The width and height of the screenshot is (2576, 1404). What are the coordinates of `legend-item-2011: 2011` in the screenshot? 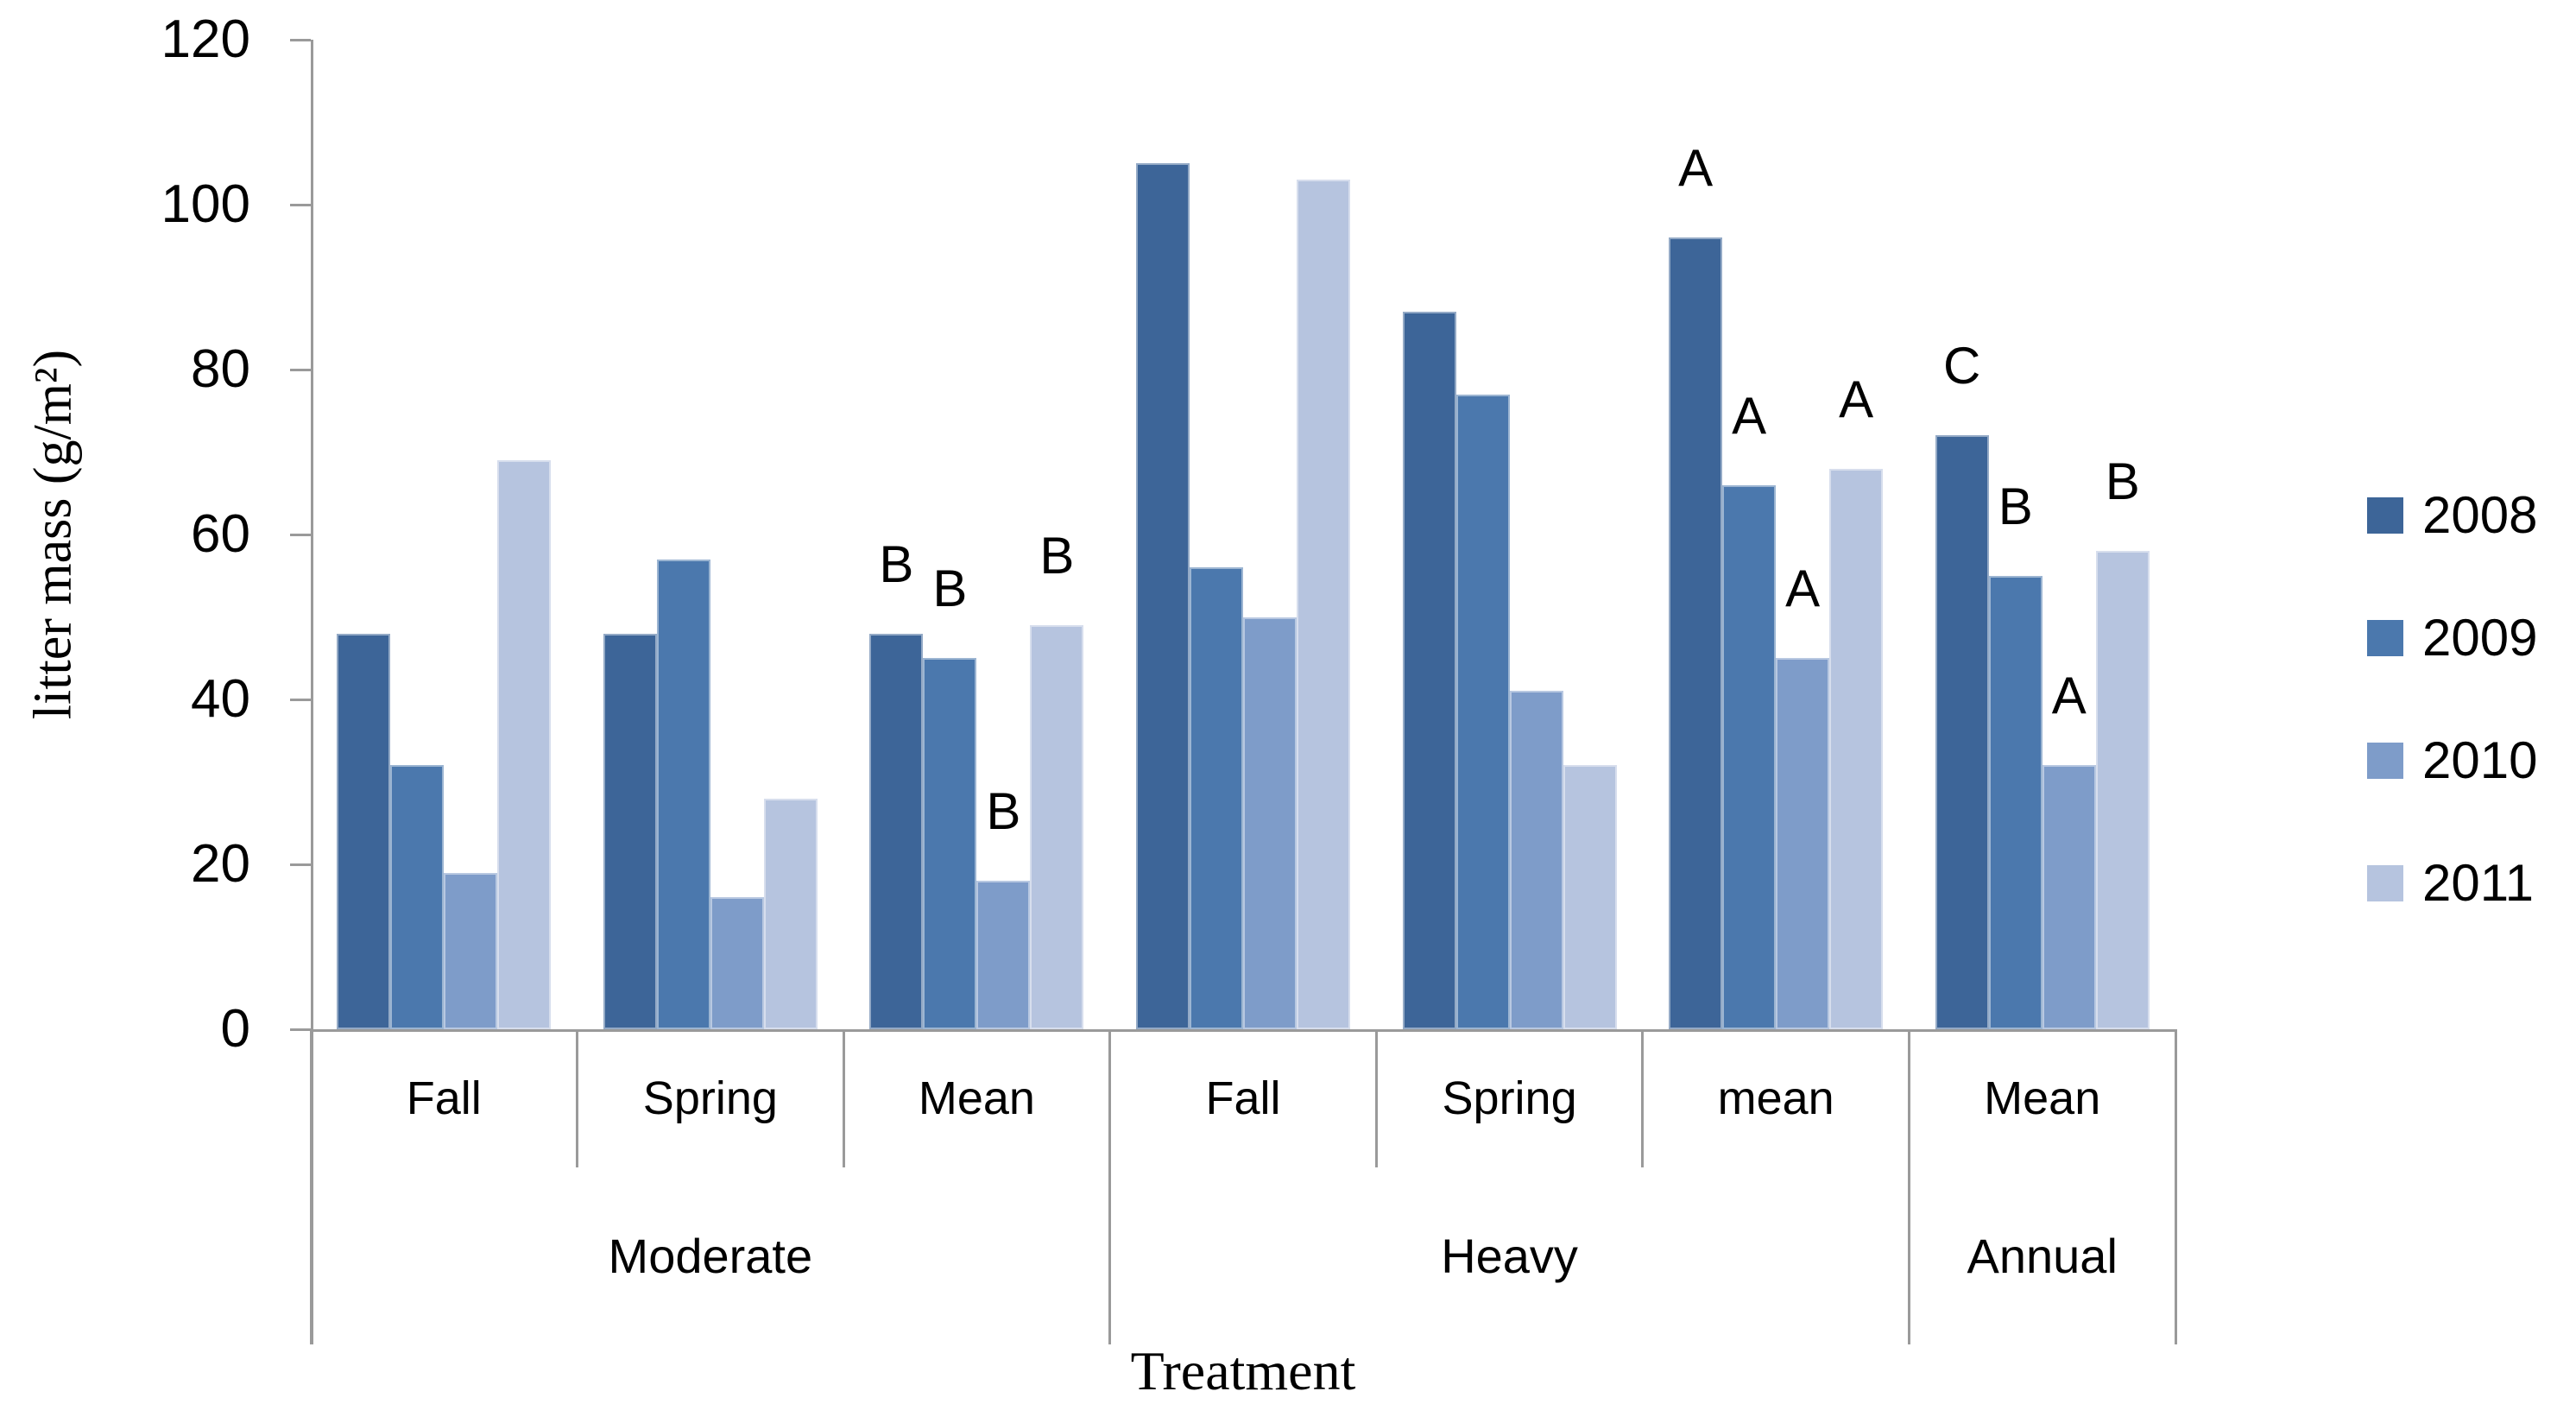 It's located at (2452, 883).